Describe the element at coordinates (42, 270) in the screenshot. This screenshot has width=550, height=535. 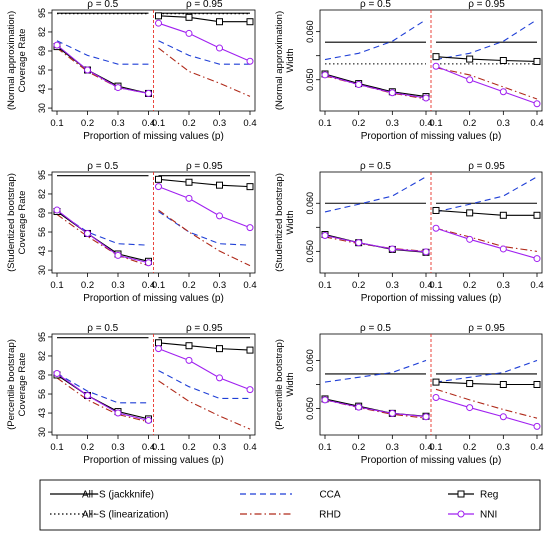
I see `y-tick-label: 30` at that location.